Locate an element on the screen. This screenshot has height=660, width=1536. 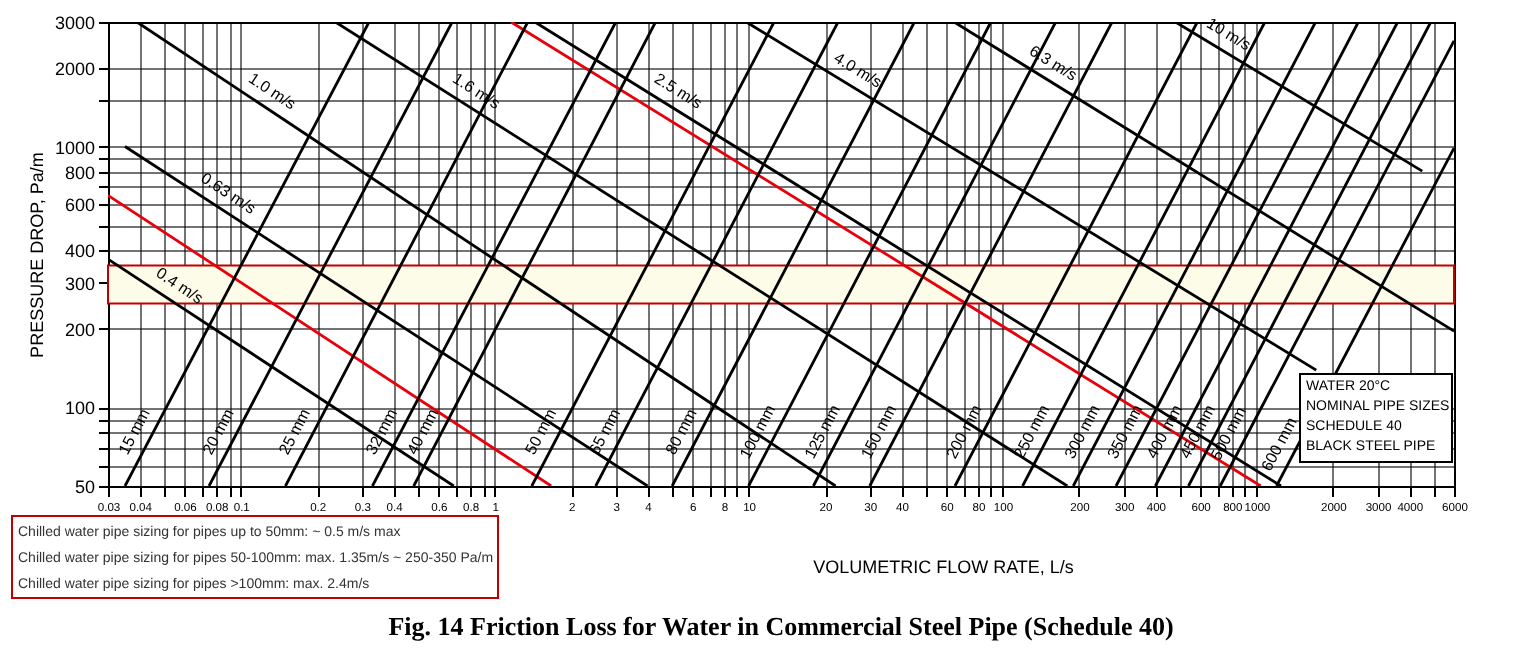
text: 1.6 m/s is located at coordinates (476, 91).